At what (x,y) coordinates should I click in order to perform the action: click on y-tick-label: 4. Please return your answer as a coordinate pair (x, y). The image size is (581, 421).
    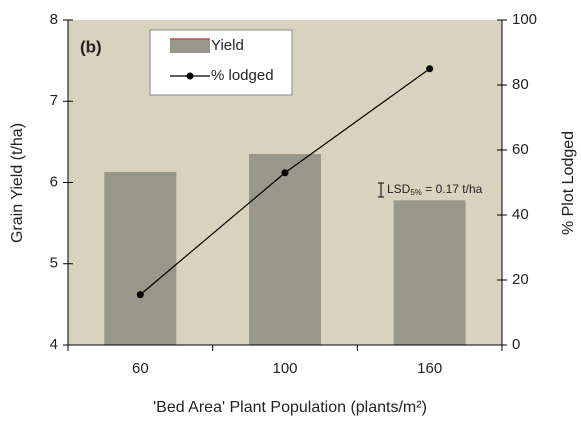
    Looking at the image, I should click on (54, 344).